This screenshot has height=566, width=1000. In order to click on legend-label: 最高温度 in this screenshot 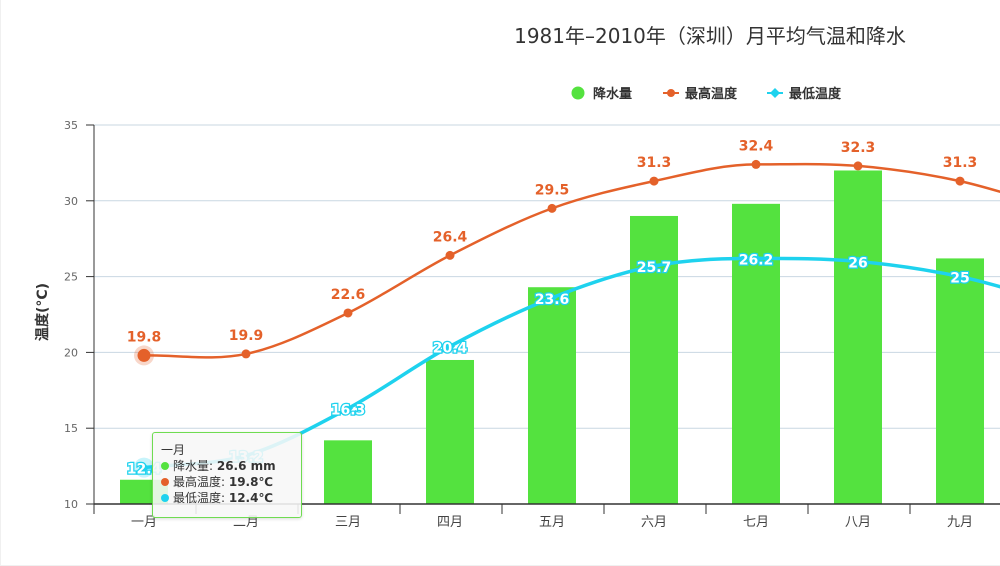, I will do `click(711, 94)`.